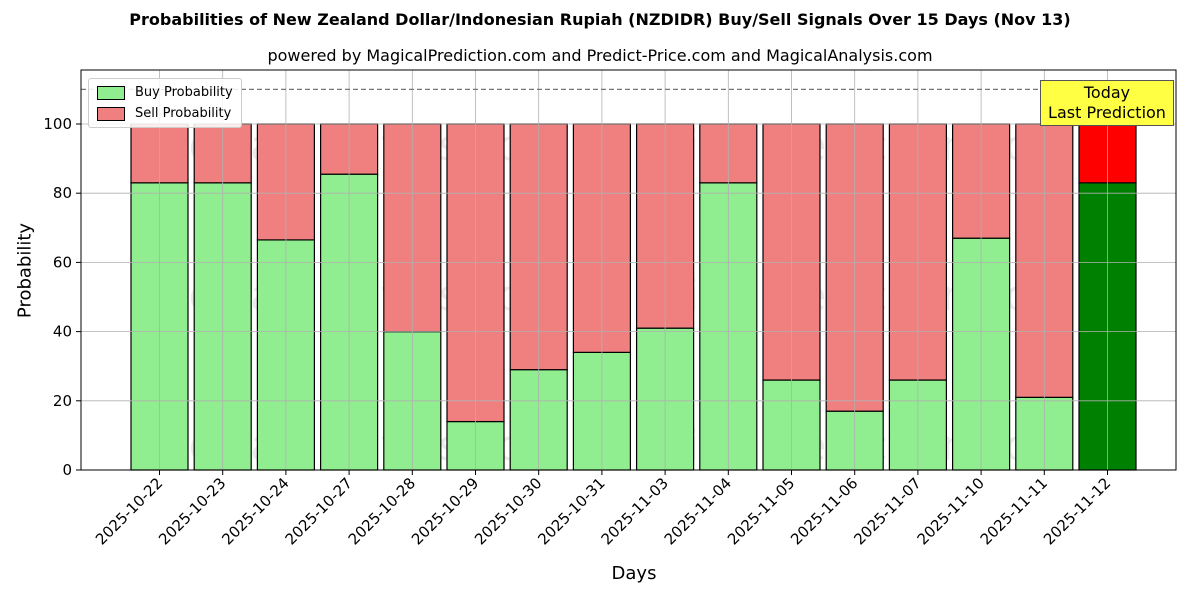 This screenshot has height=600, width=1200. Describe the element at coordinates (634, 573) in the screenshot. I see `x-axis-label: Days` at that location.